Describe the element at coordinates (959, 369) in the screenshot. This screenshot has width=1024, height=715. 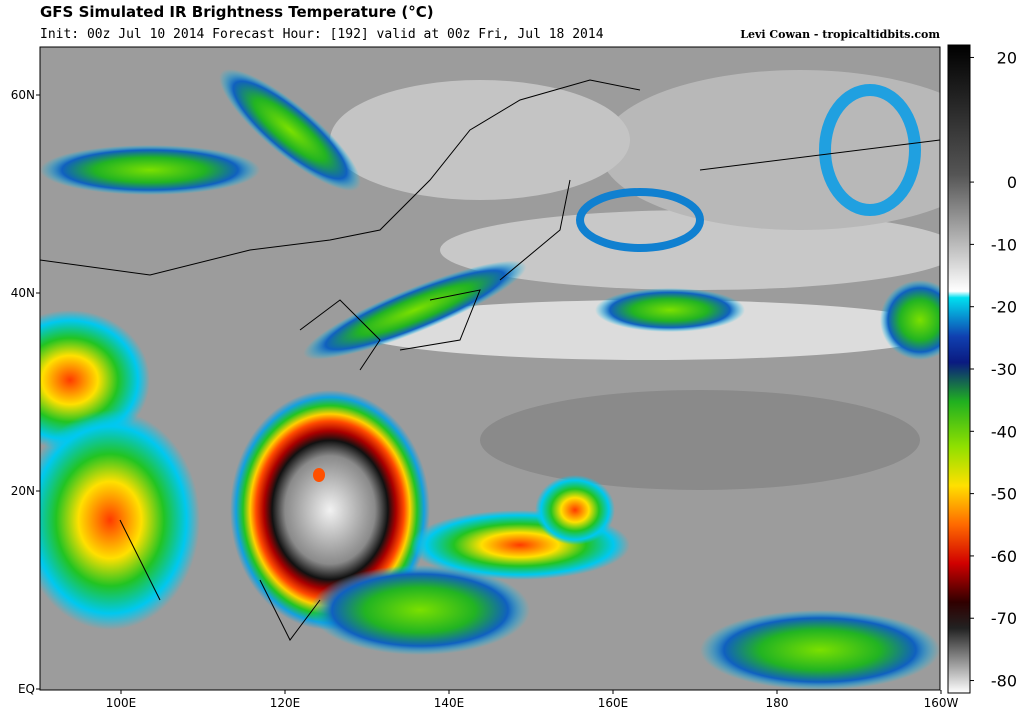
I see `colorbar` at that location.